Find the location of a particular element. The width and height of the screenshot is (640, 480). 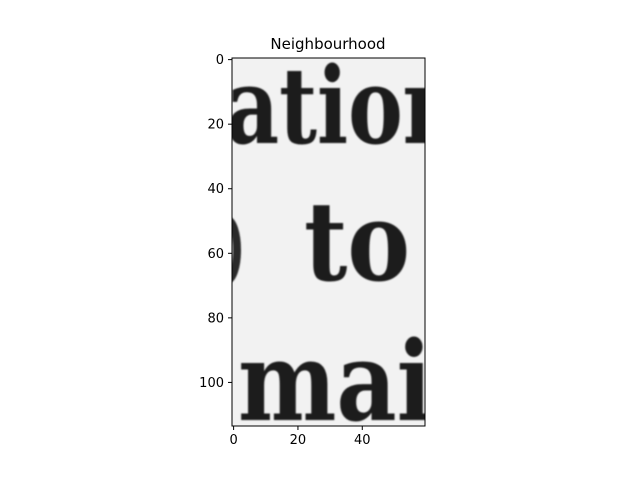

image-partial-glyph-left is located at coordinates (236, 250).